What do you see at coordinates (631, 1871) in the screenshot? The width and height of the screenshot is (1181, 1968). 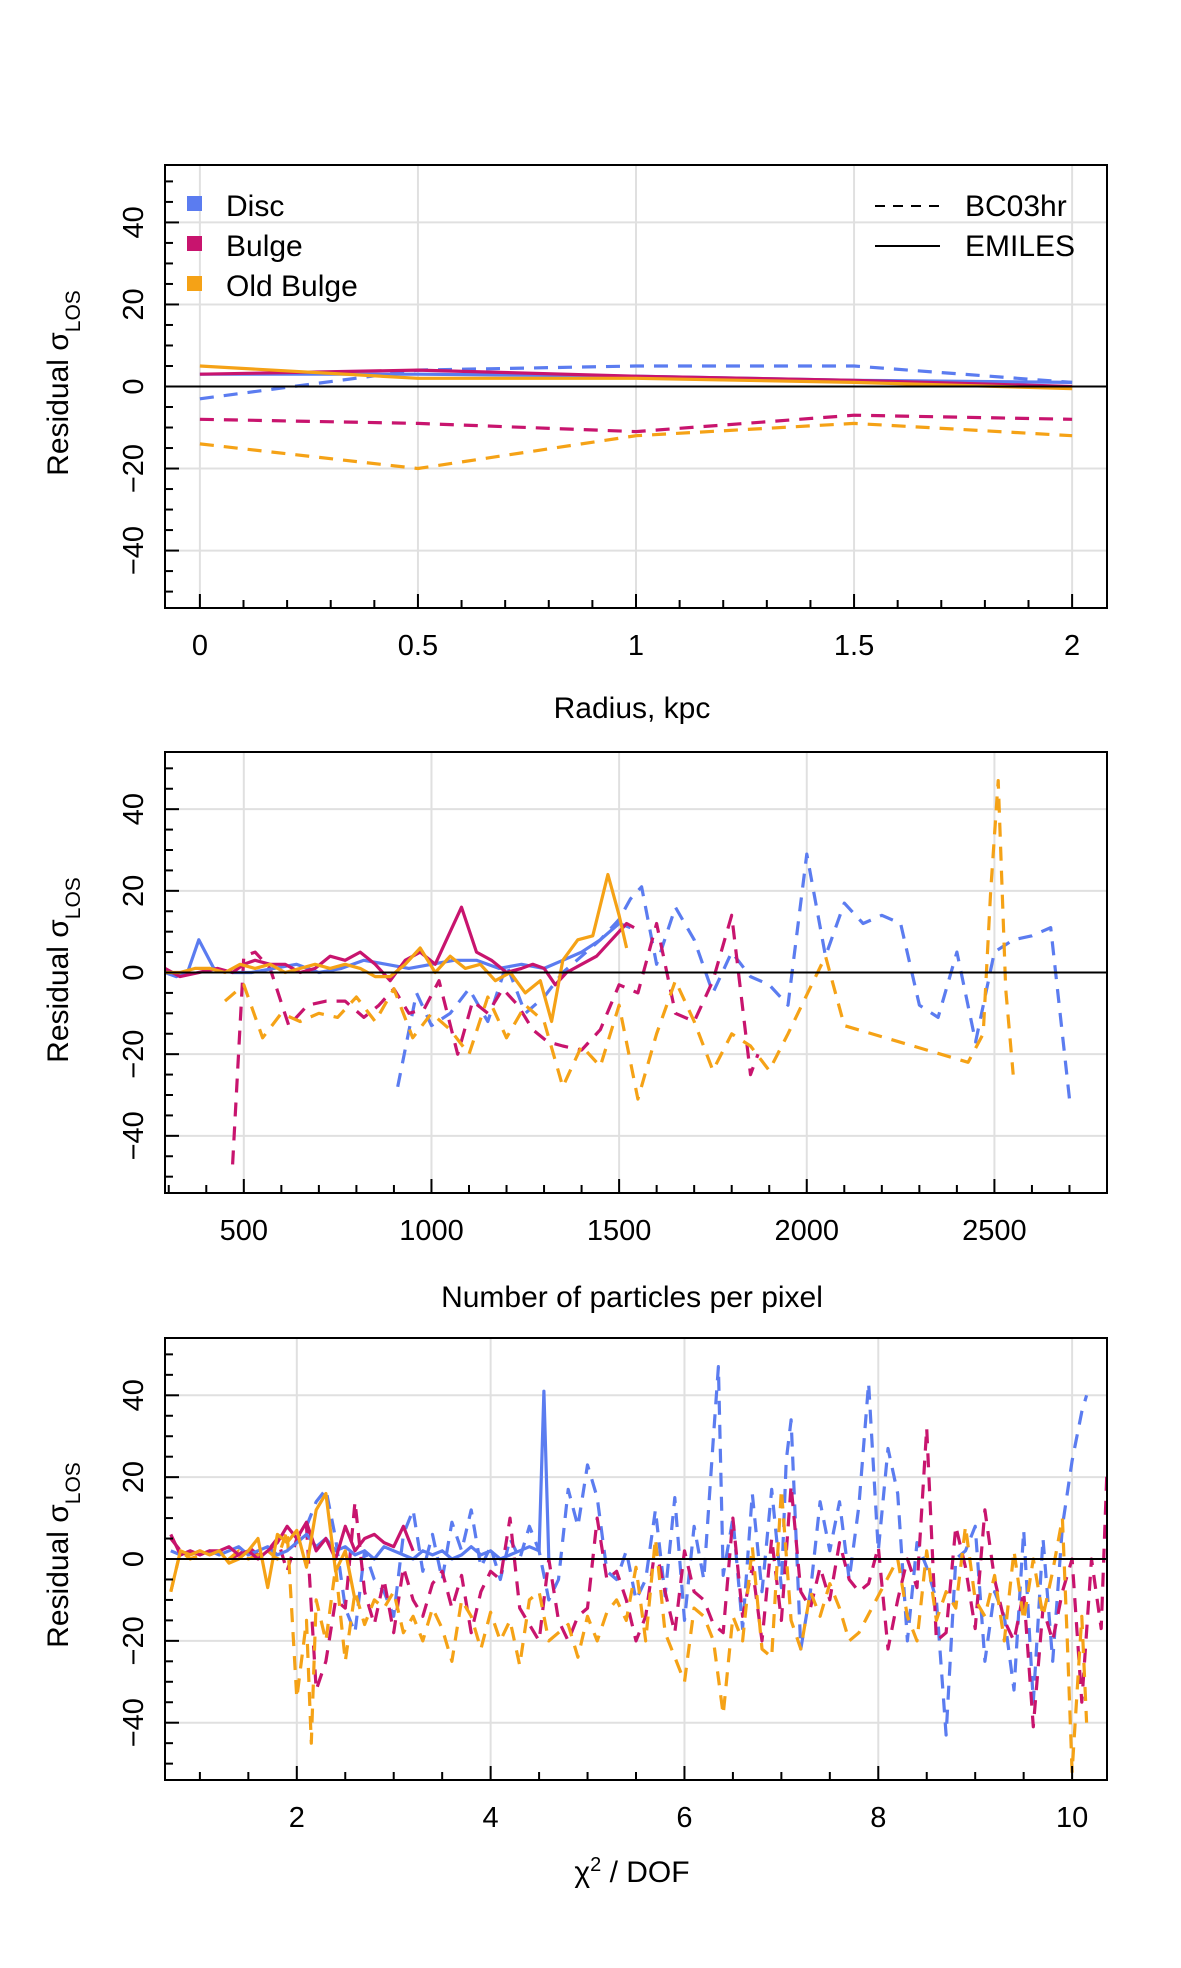 I see `x-axis-title: χ2 / DOF` at bounding box center [631, 1871].